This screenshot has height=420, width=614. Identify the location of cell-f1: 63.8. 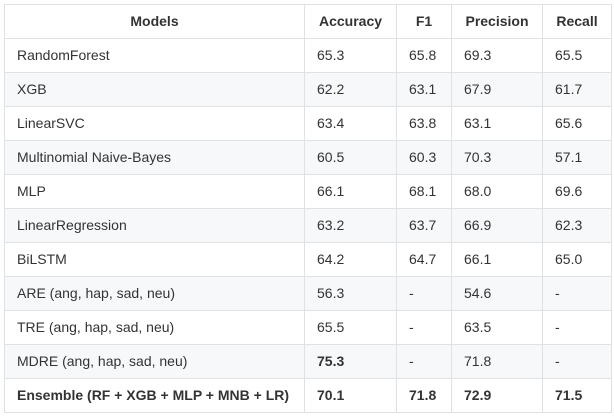
(424, 123).